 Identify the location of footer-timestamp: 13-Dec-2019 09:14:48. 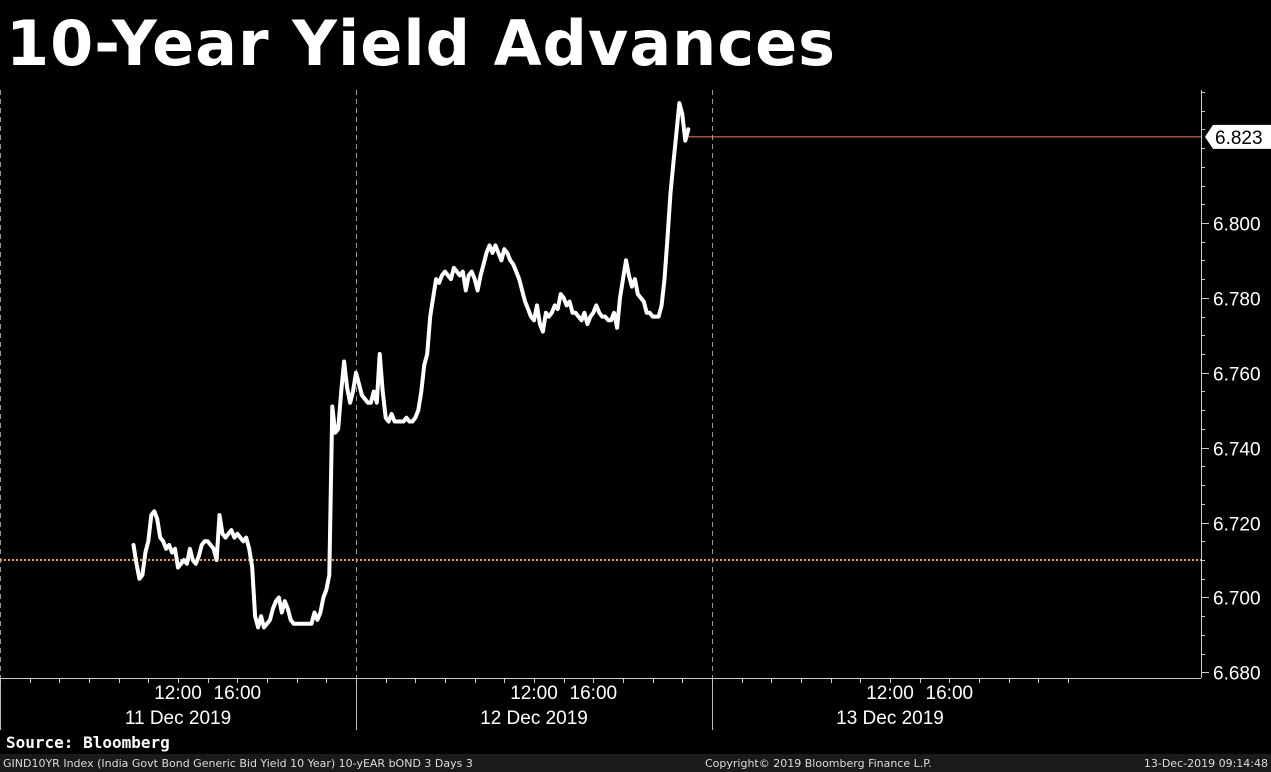
(1205, 763).